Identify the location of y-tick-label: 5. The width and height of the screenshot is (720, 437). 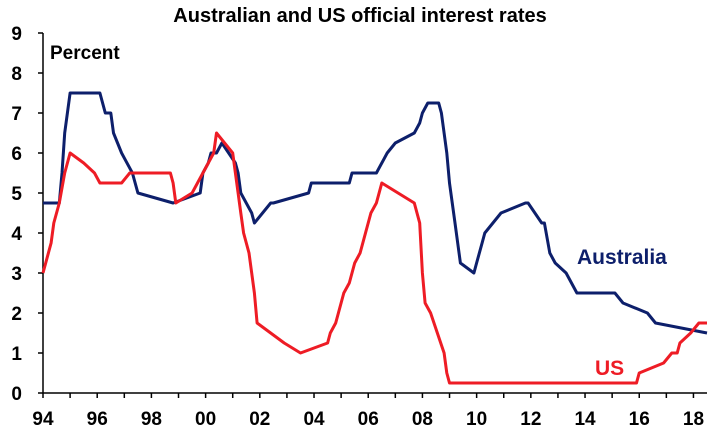
(16, 194).